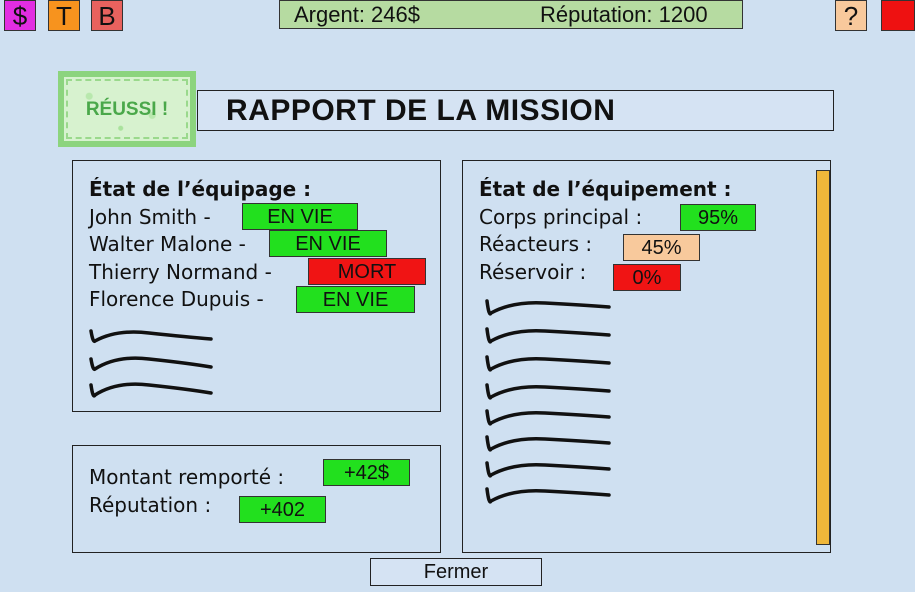 This screenshot has height=592, width=915. I want to click on success-stamp-text: RÉUSSI !, so click(127, 109).